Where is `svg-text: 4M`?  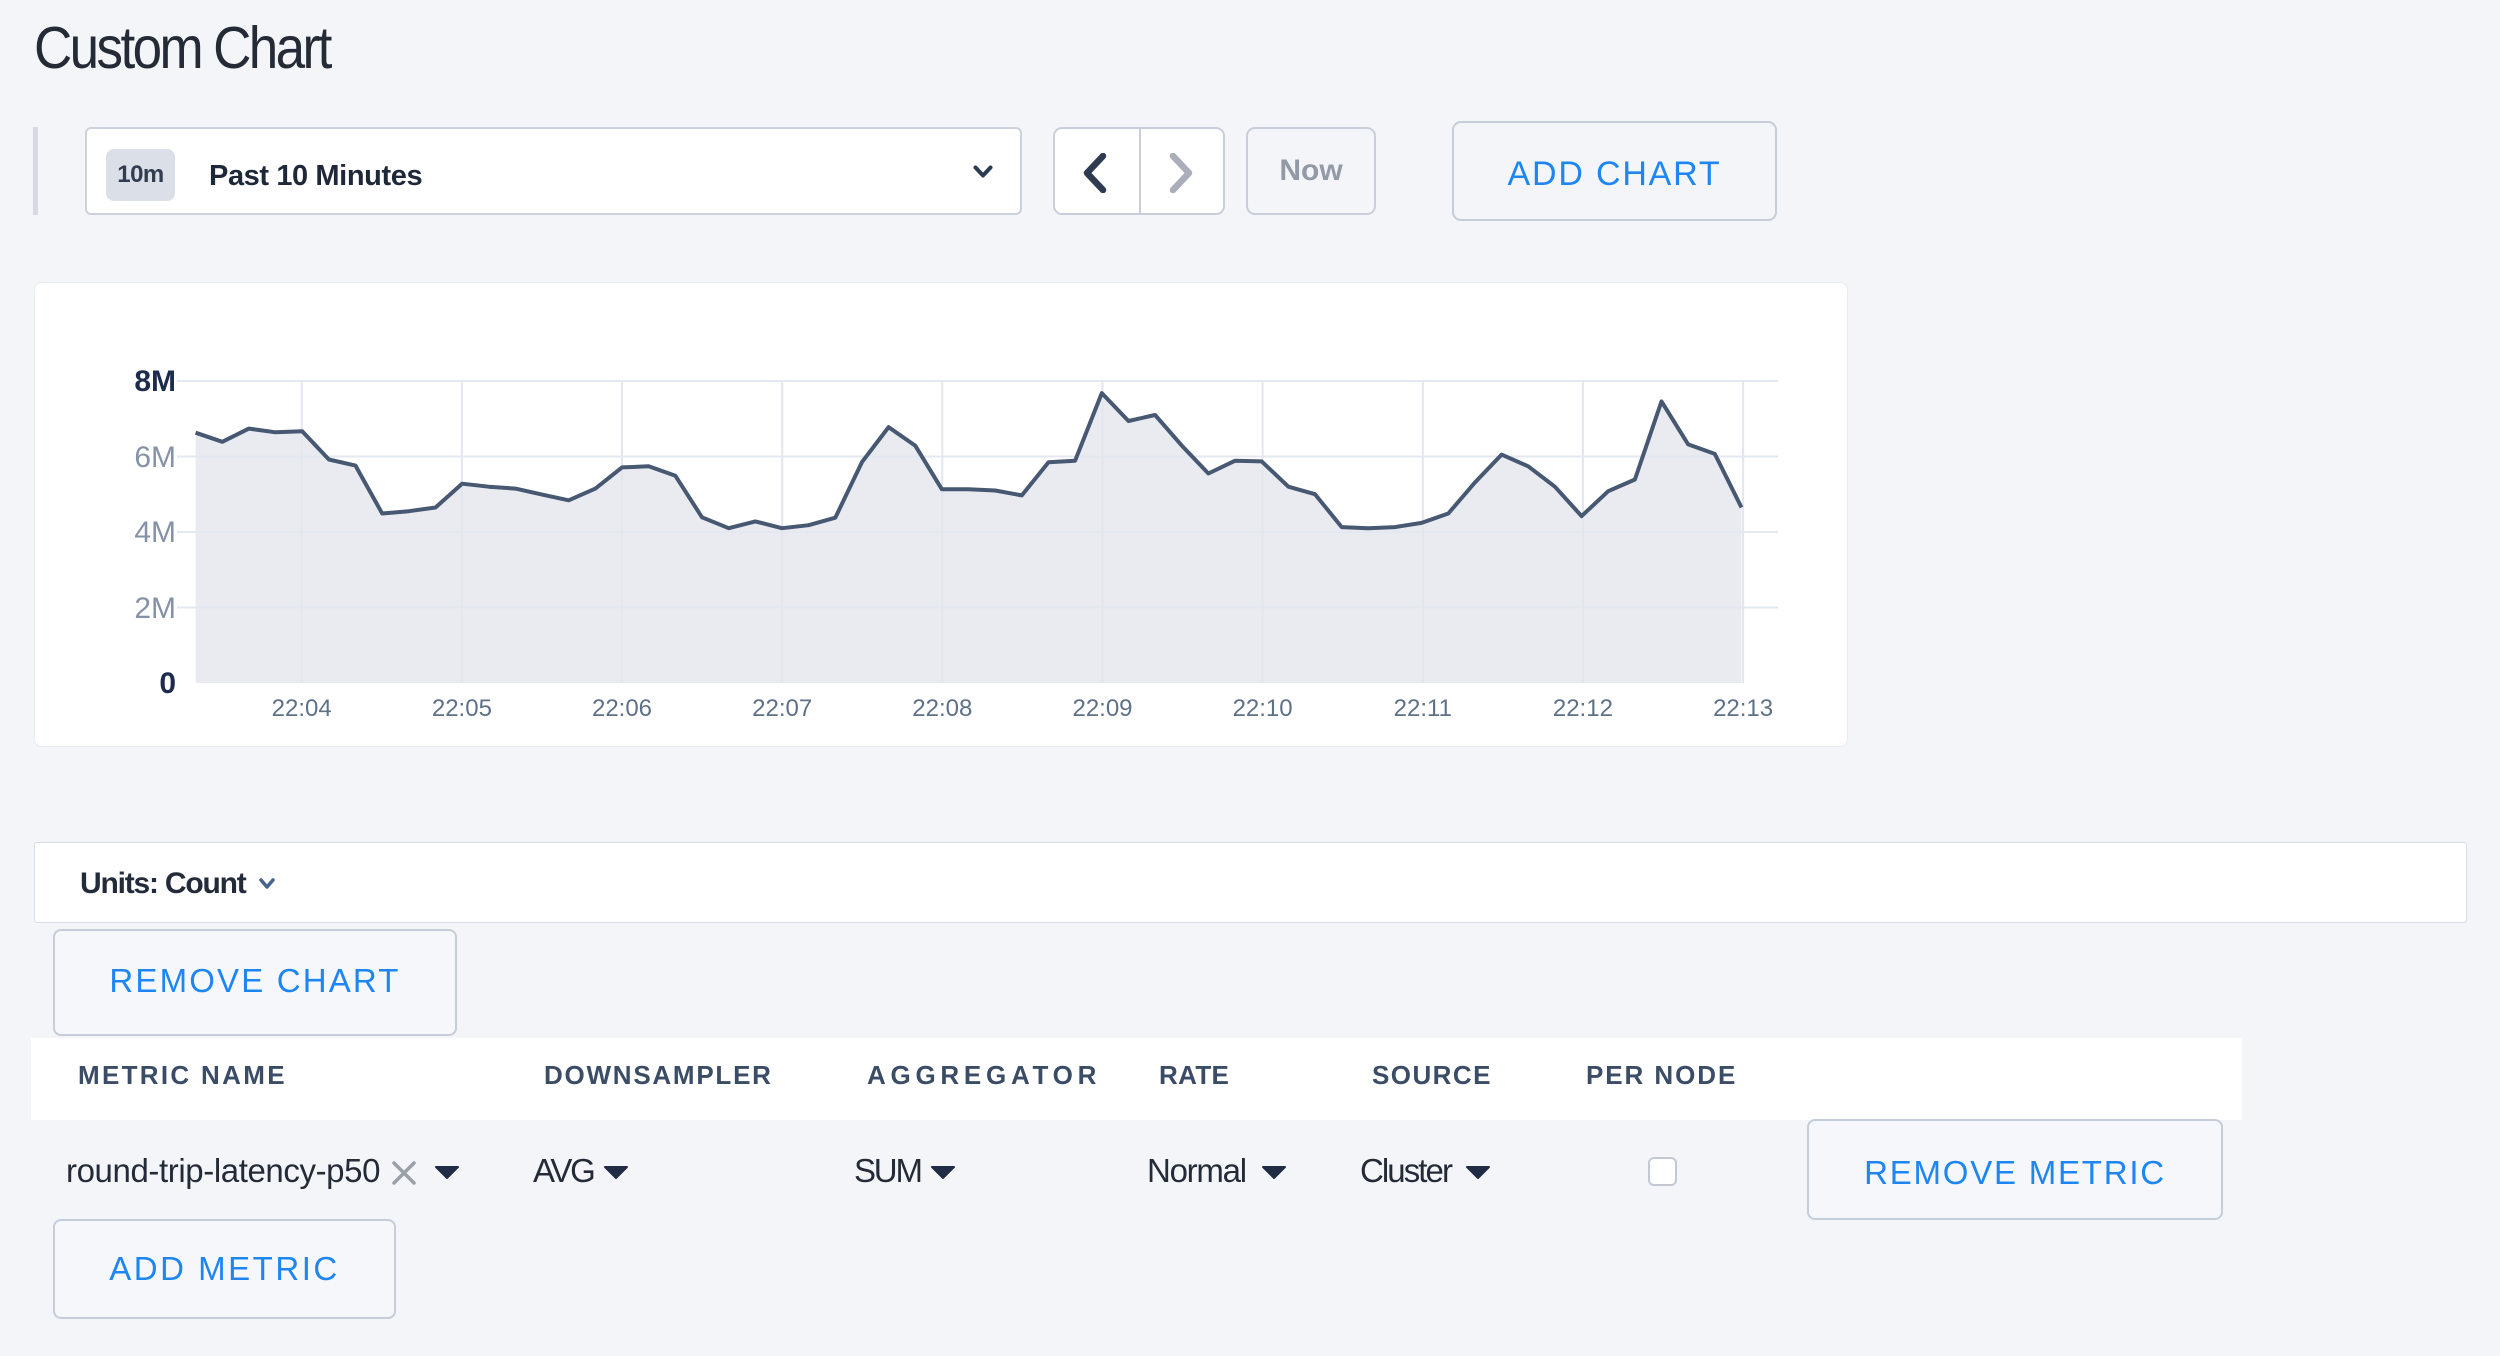 svg-text: 4M is located at coordinates (155, 532).